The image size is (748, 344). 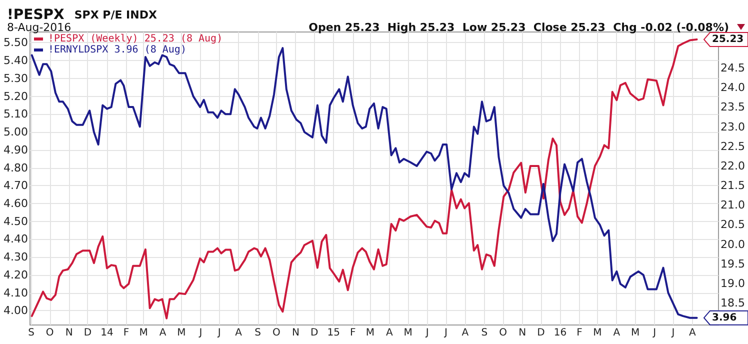 What do you see at coordinates (16, 96) in the screenshot?
I see `y-tick-label: 5.20` at bounding box center [16, 96].